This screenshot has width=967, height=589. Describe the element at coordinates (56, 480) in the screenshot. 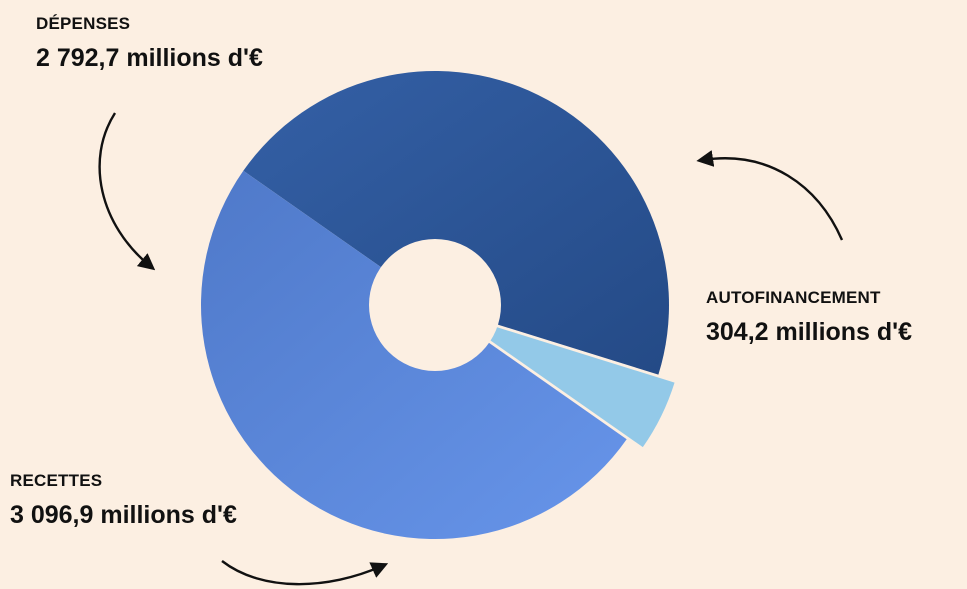

I see `recettes-title: RECETTES` at that location.